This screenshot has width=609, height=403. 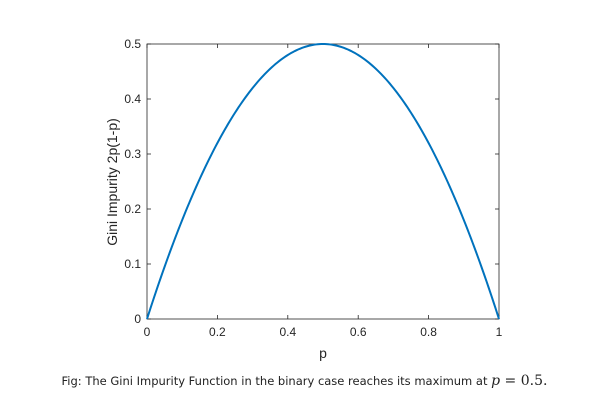 I want to click on y-tick-label: 0.2, so click(x=132, y=209).